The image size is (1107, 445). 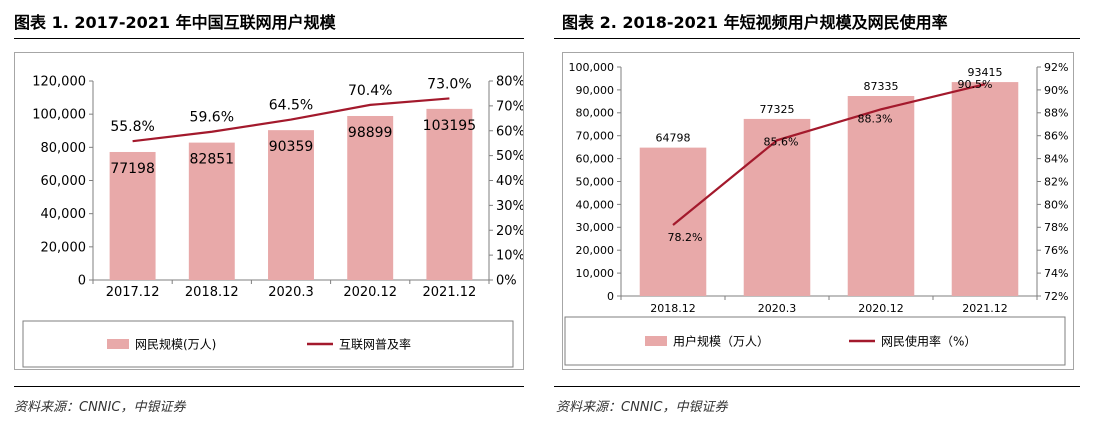 I want to click on line-data-label: 55.8%, so click(x=132, y=127).